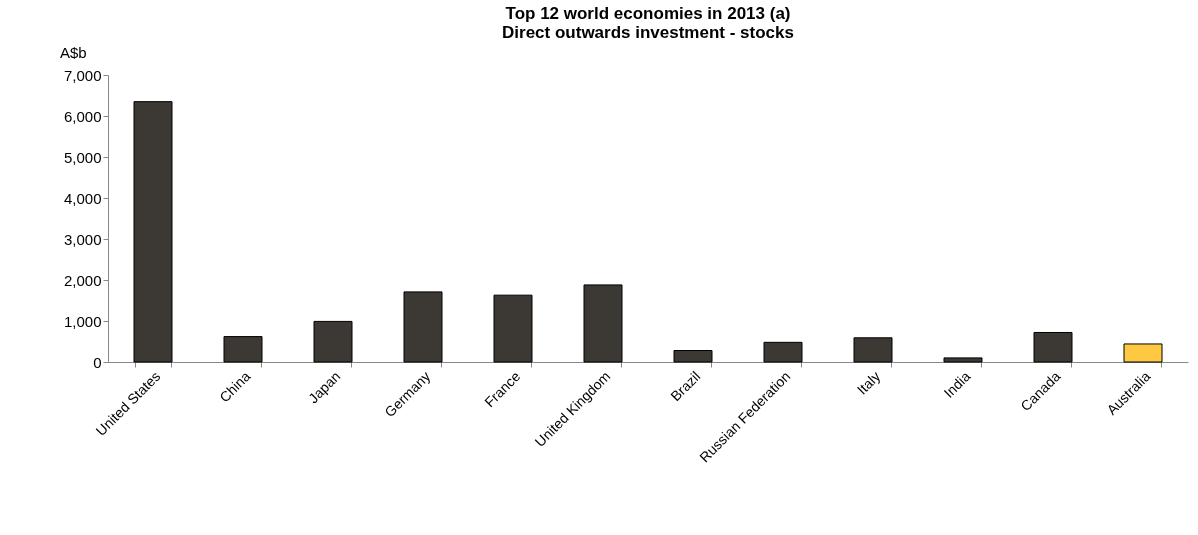  What do you see at coordinates (82, 116) in the screenshot?
I see `y-tick-label: 6,000` at bounding box center [82, 116].